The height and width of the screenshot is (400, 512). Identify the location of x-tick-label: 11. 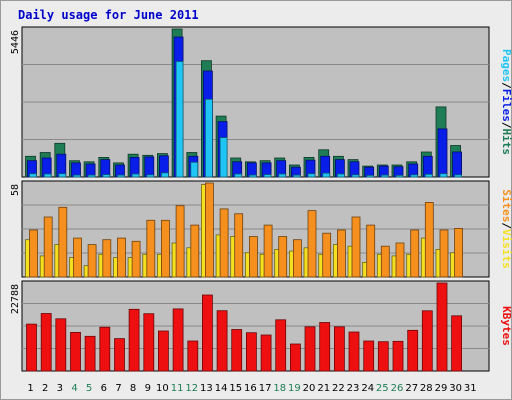
(177, 388).